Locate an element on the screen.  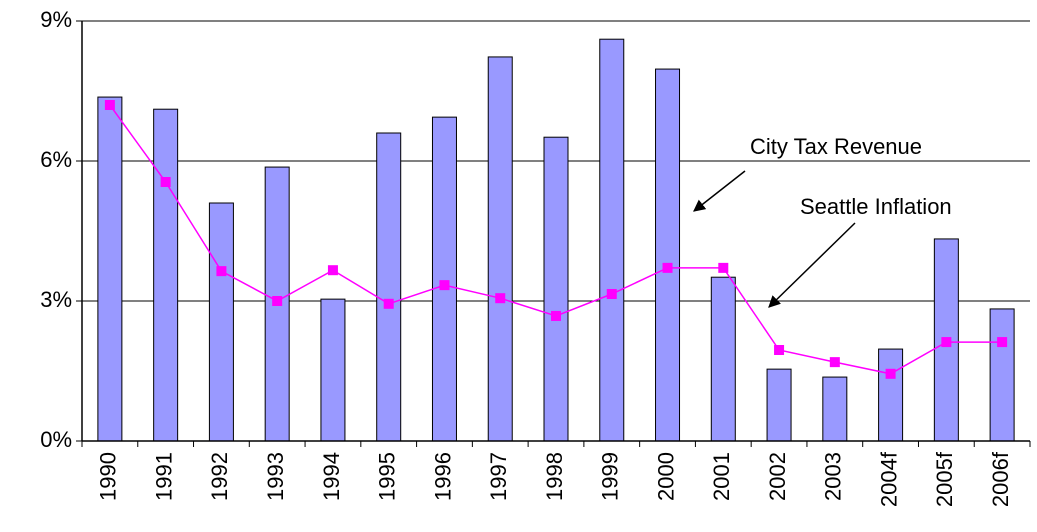
y-tick-label: 6% is located at coordinates (56, 159).